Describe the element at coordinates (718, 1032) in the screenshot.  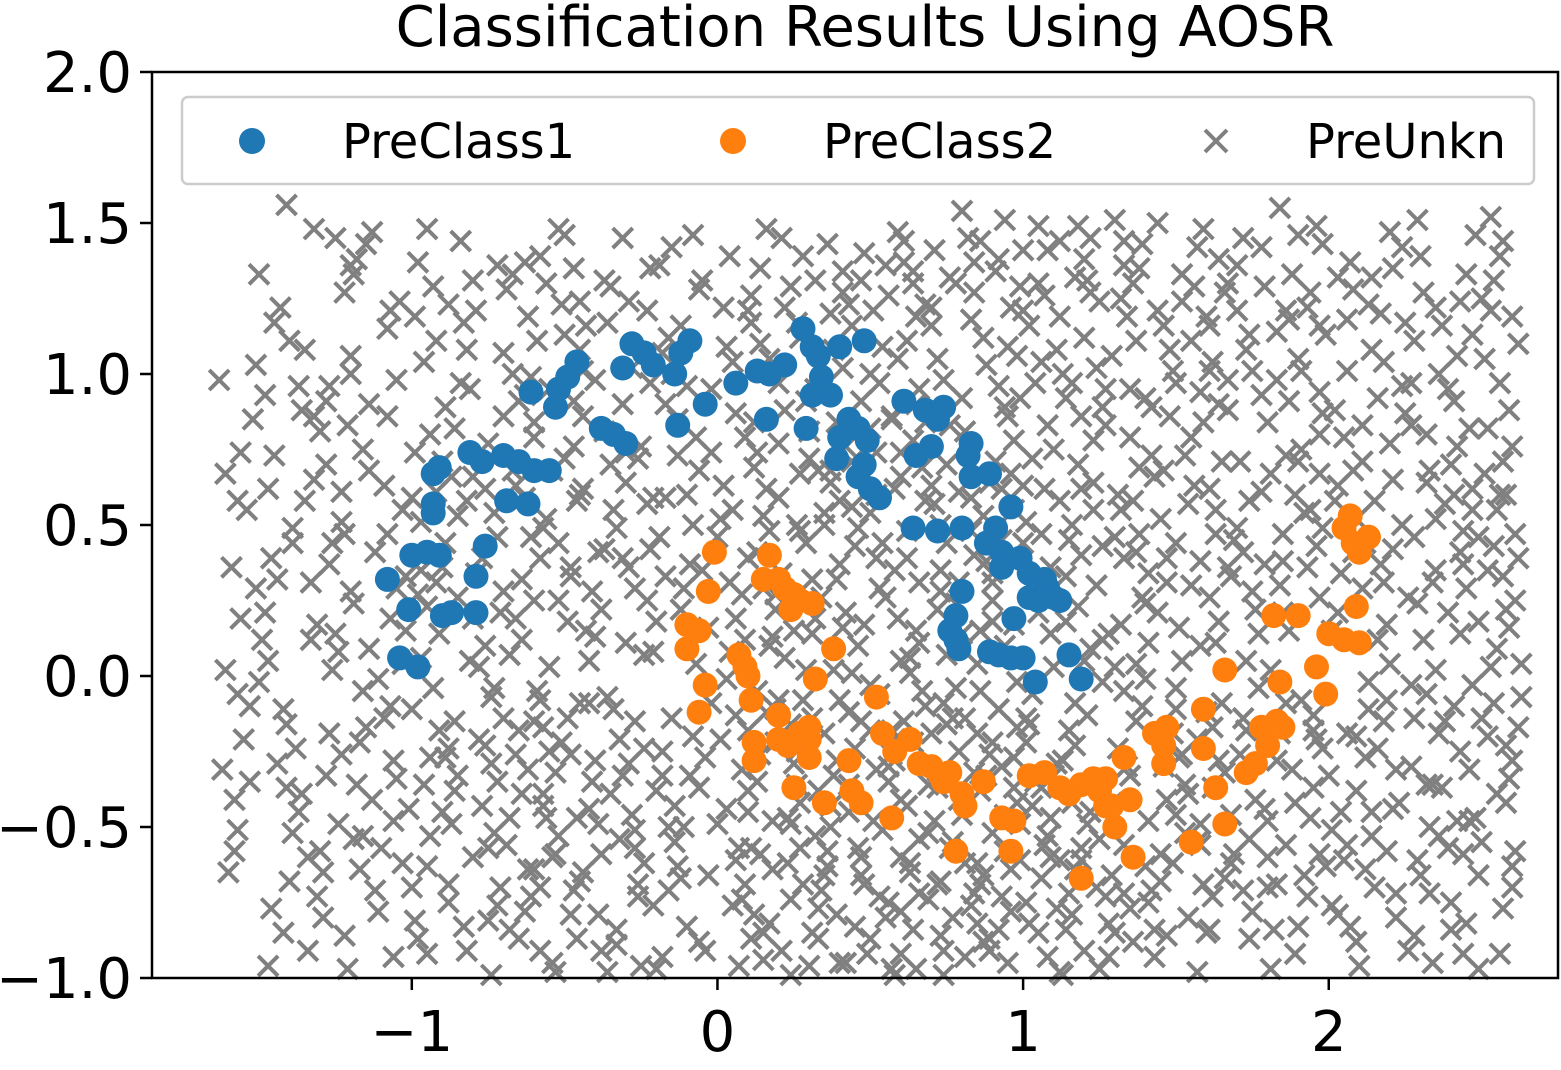
I see `x-tick-label: 0` at that location.